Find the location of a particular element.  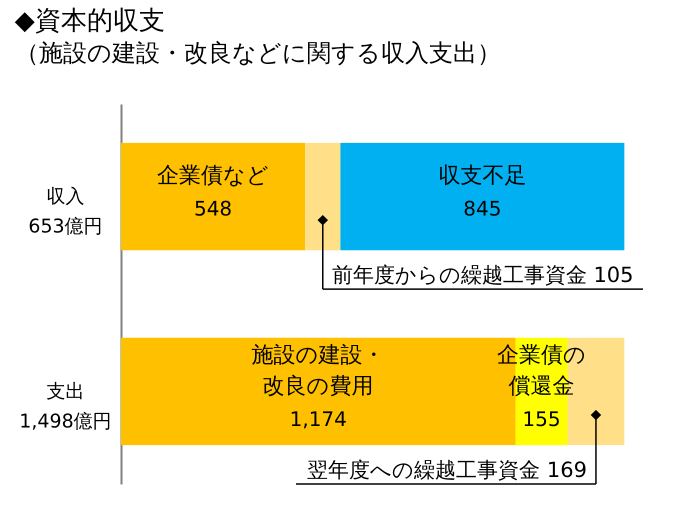

data-label: 1,174 is located at coordinates (318, 418).